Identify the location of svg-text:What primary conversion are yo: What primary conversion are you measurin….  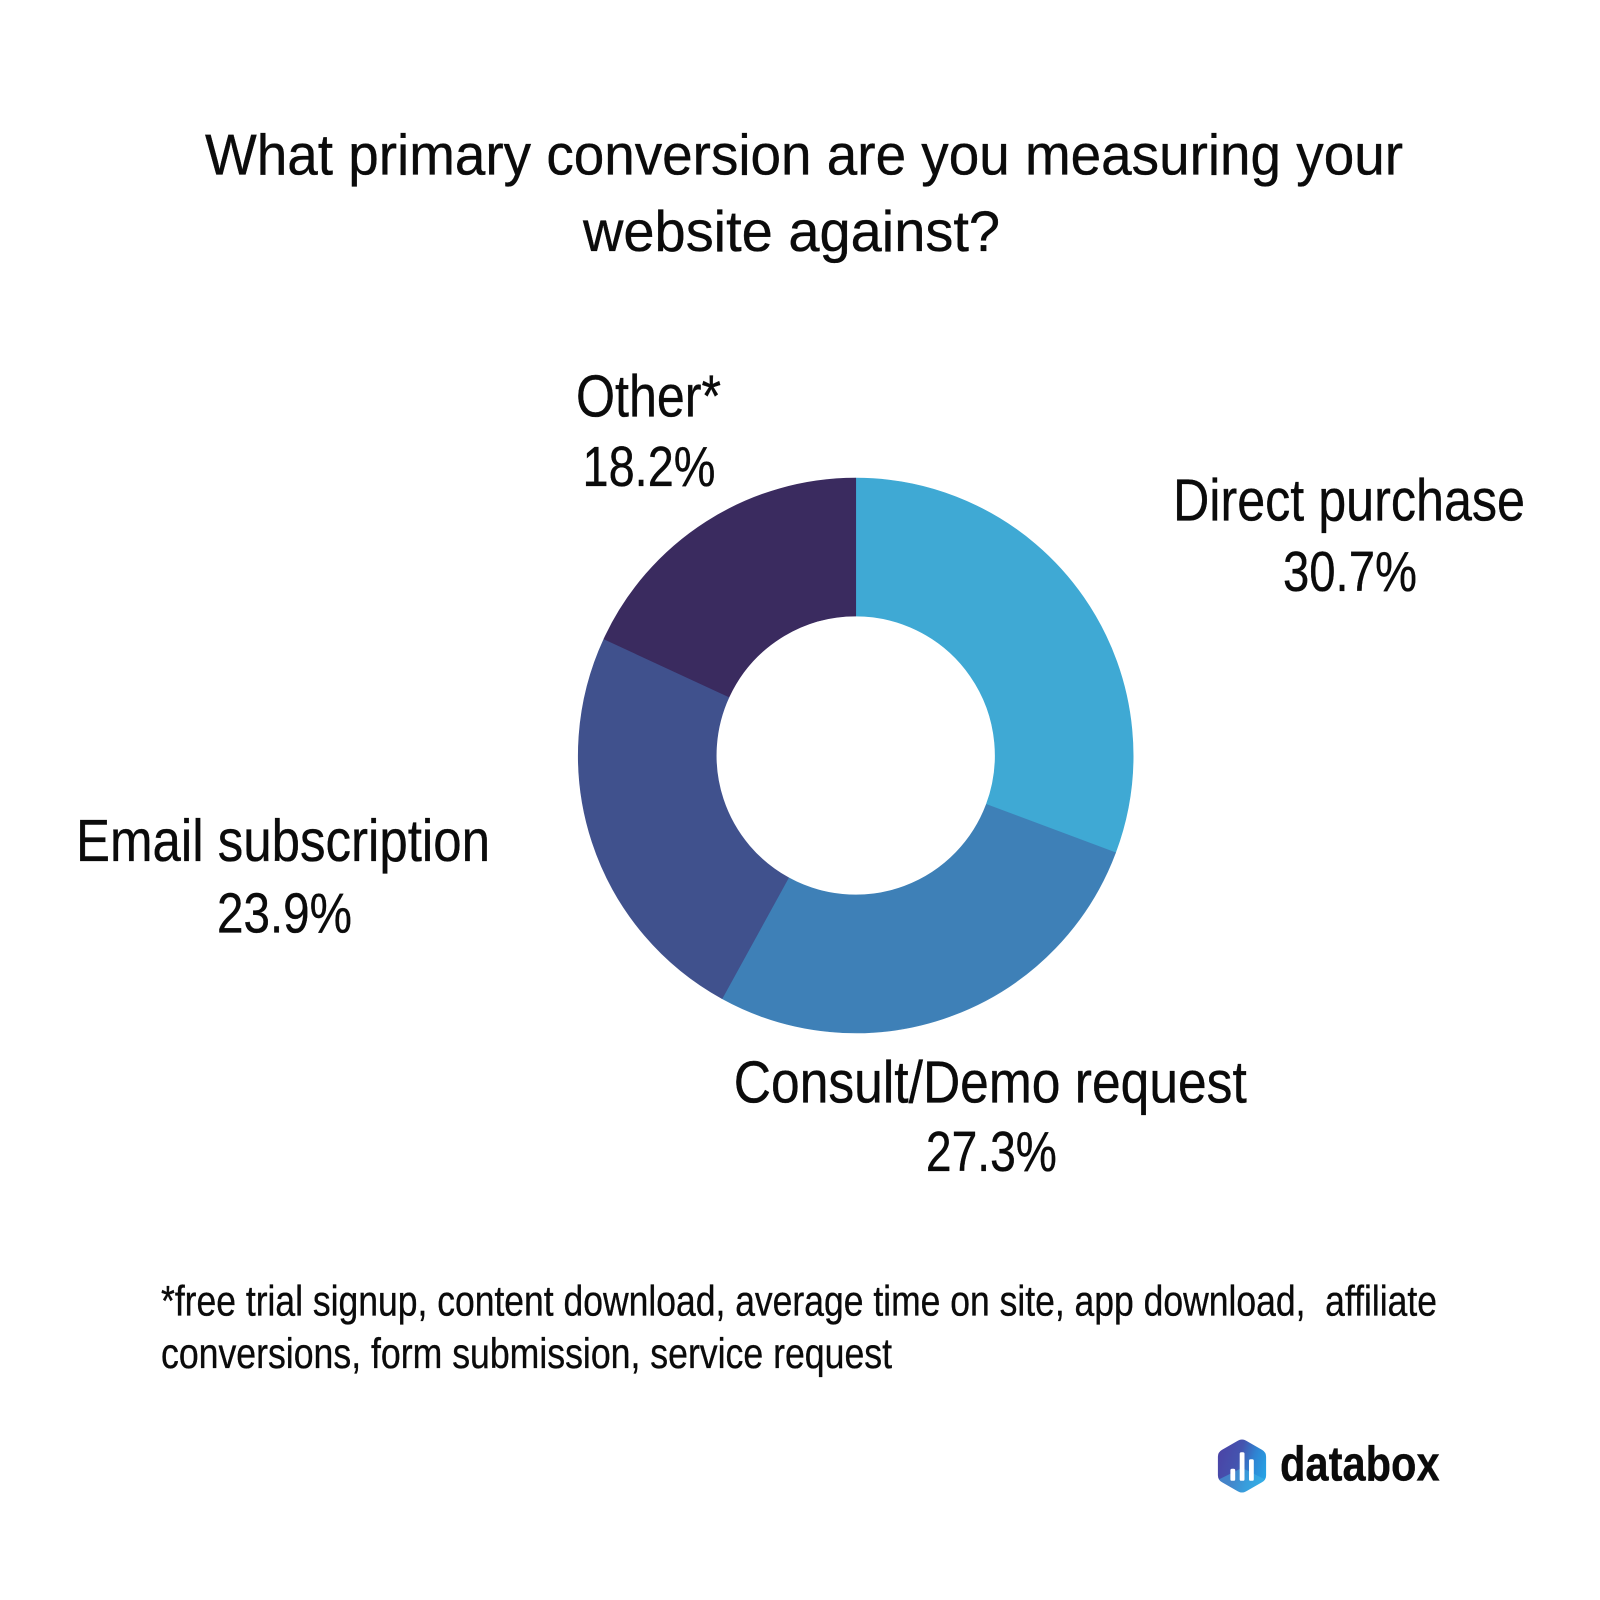
(804, 156).